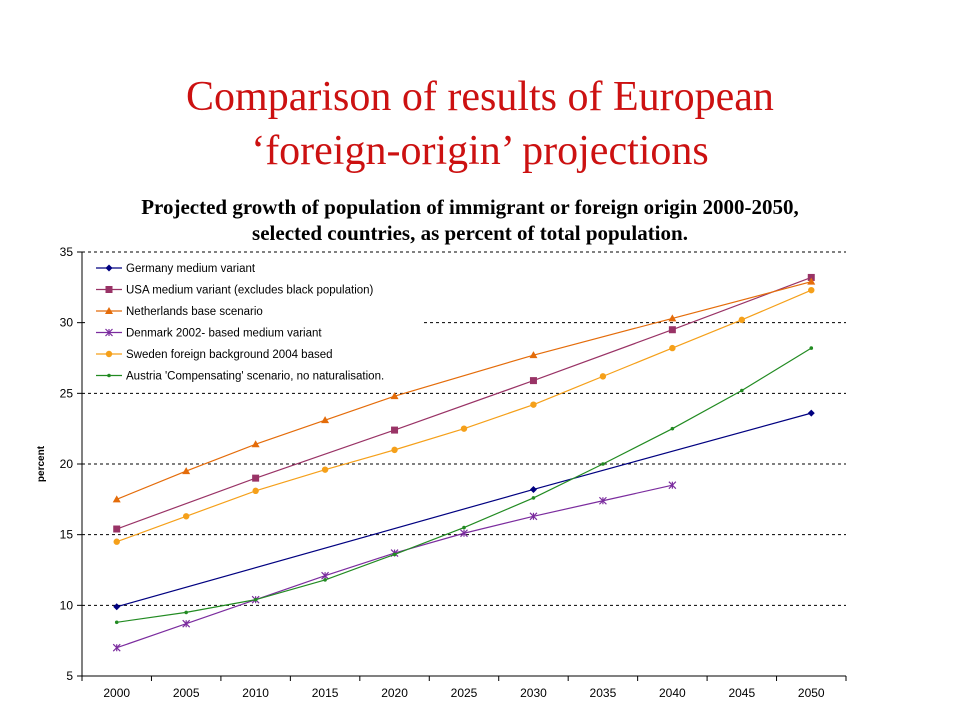  I want to click on y-tick-label: 10, so click(67, 605).